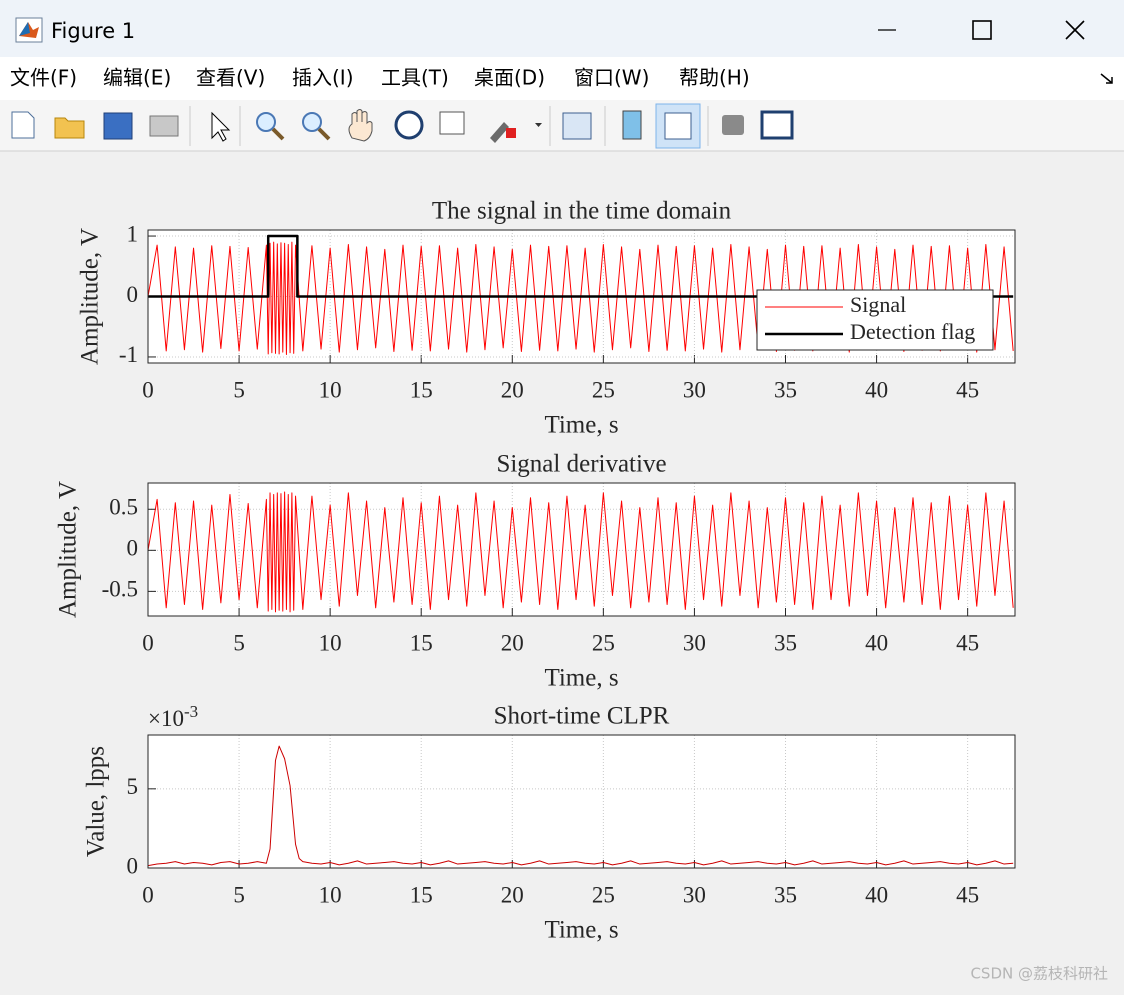 The image size is (1124, 995). What do you see at coordinates (23, 125) in the screenshot?
I see `new-icon` at bounding box center [23, 125].